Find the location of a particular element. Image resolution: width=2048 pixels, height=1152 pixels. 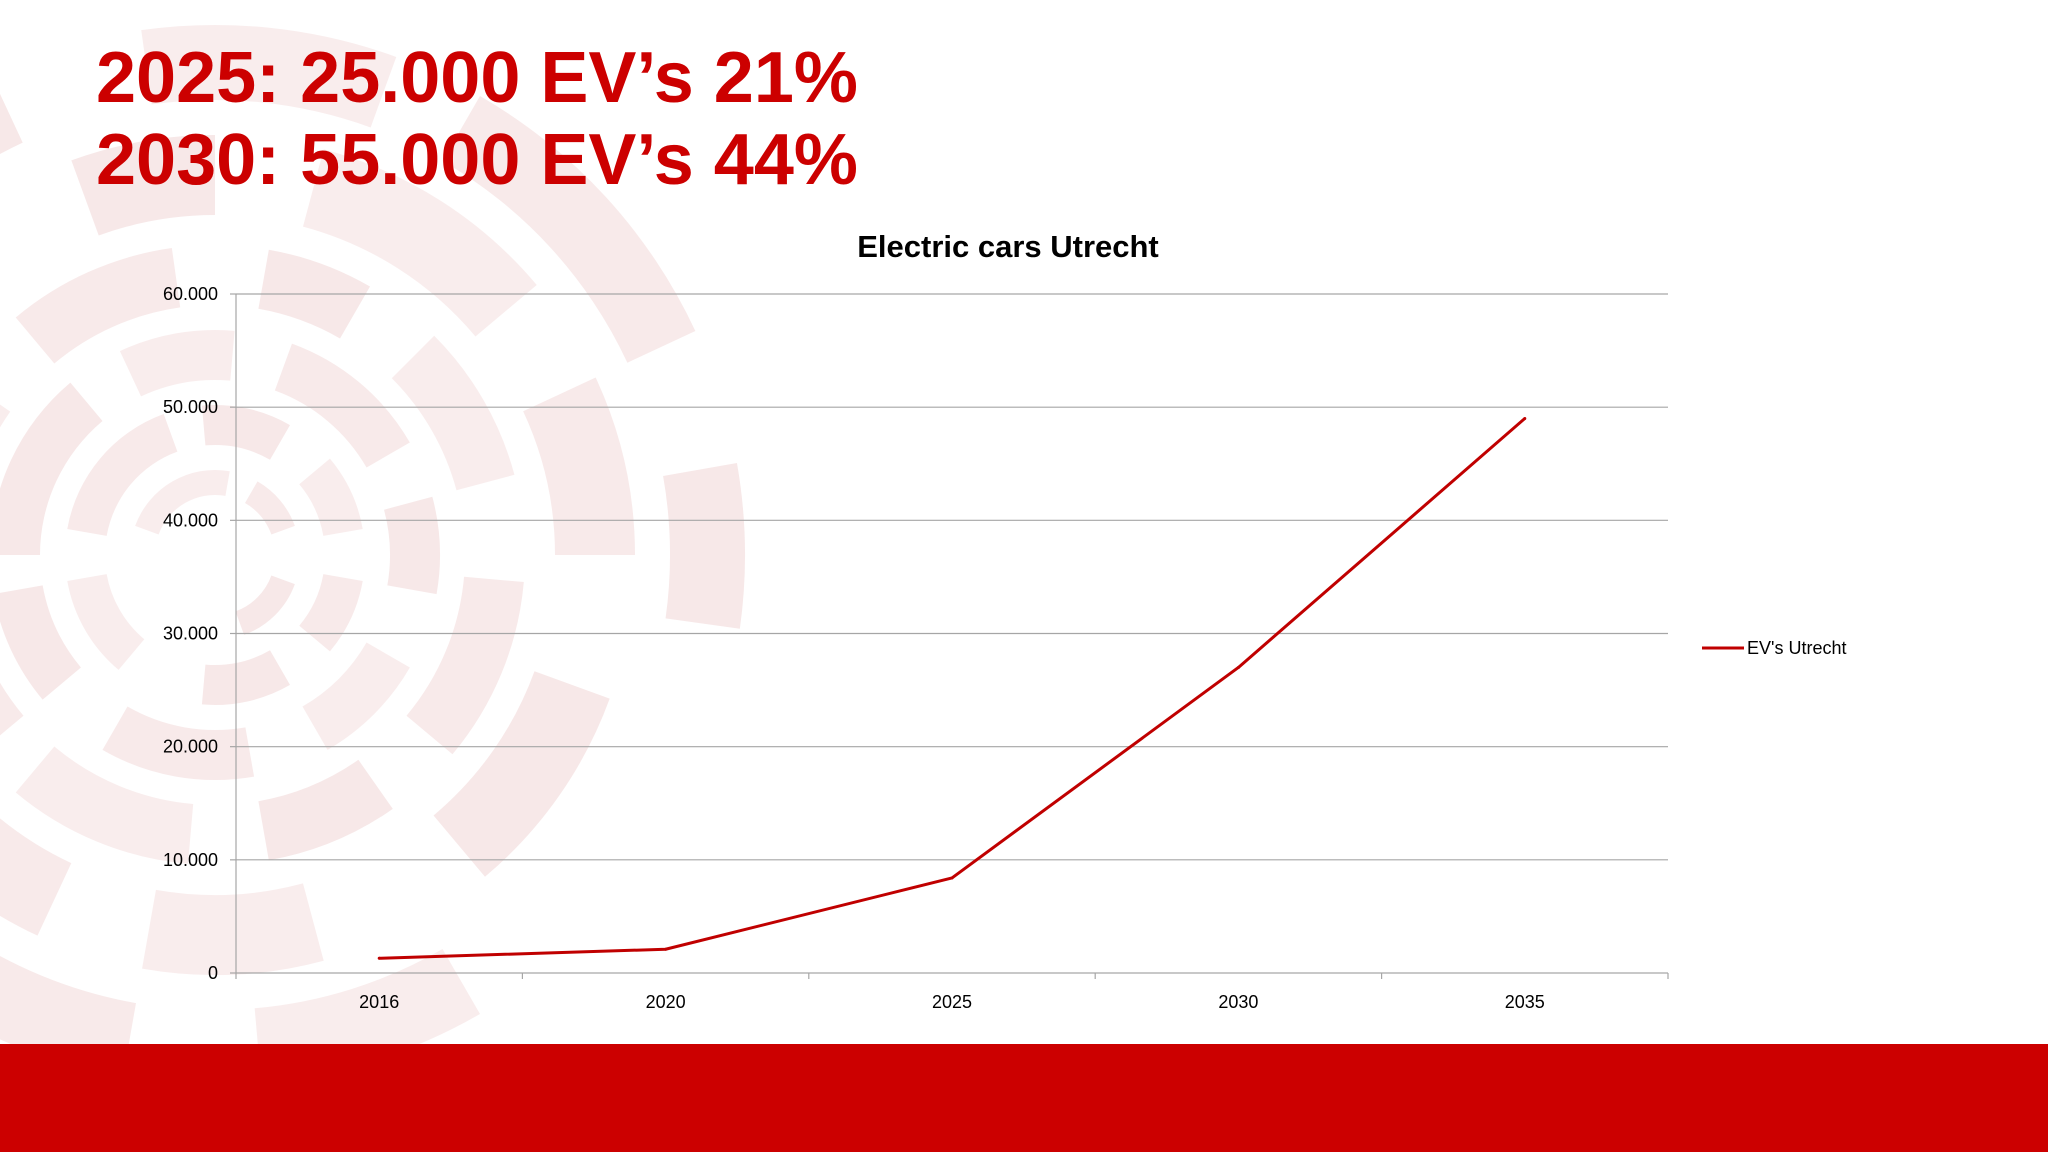

x-tick-labels: 2016 2020 2025 2030 2035 is located at coordinates (952, 1002).